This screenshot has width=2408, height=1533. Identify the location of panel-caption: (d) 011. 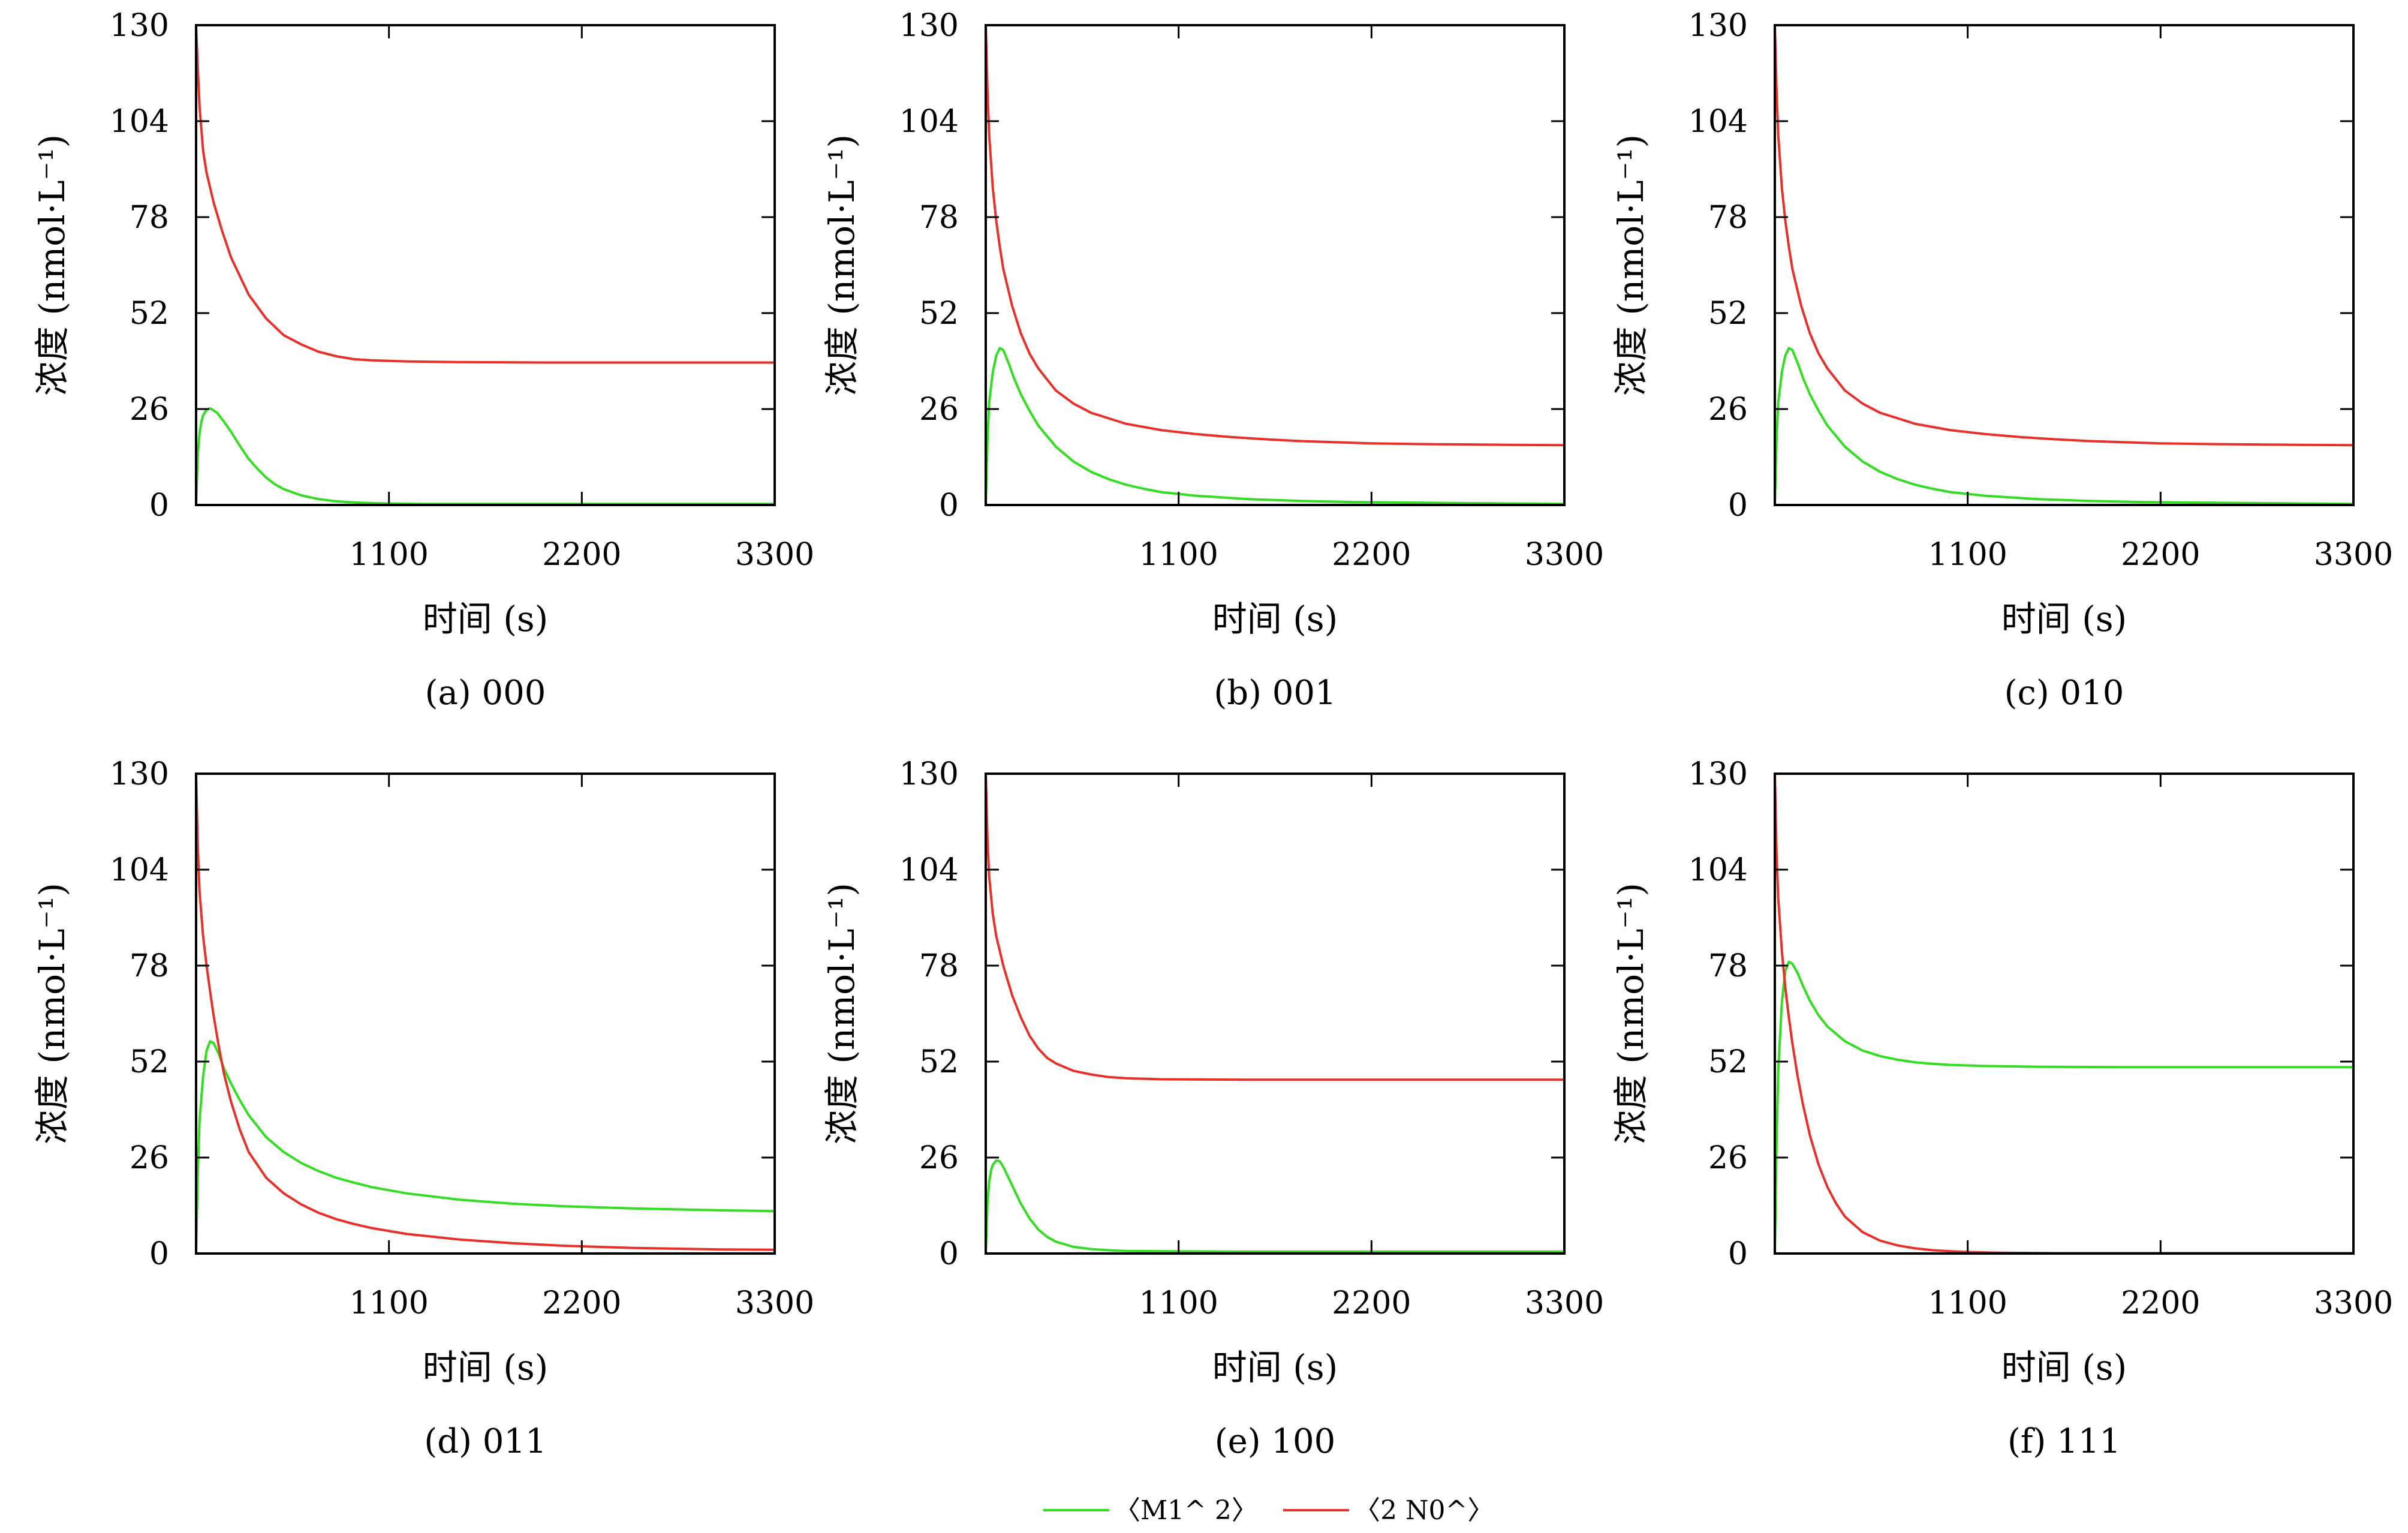
(485, 1441).